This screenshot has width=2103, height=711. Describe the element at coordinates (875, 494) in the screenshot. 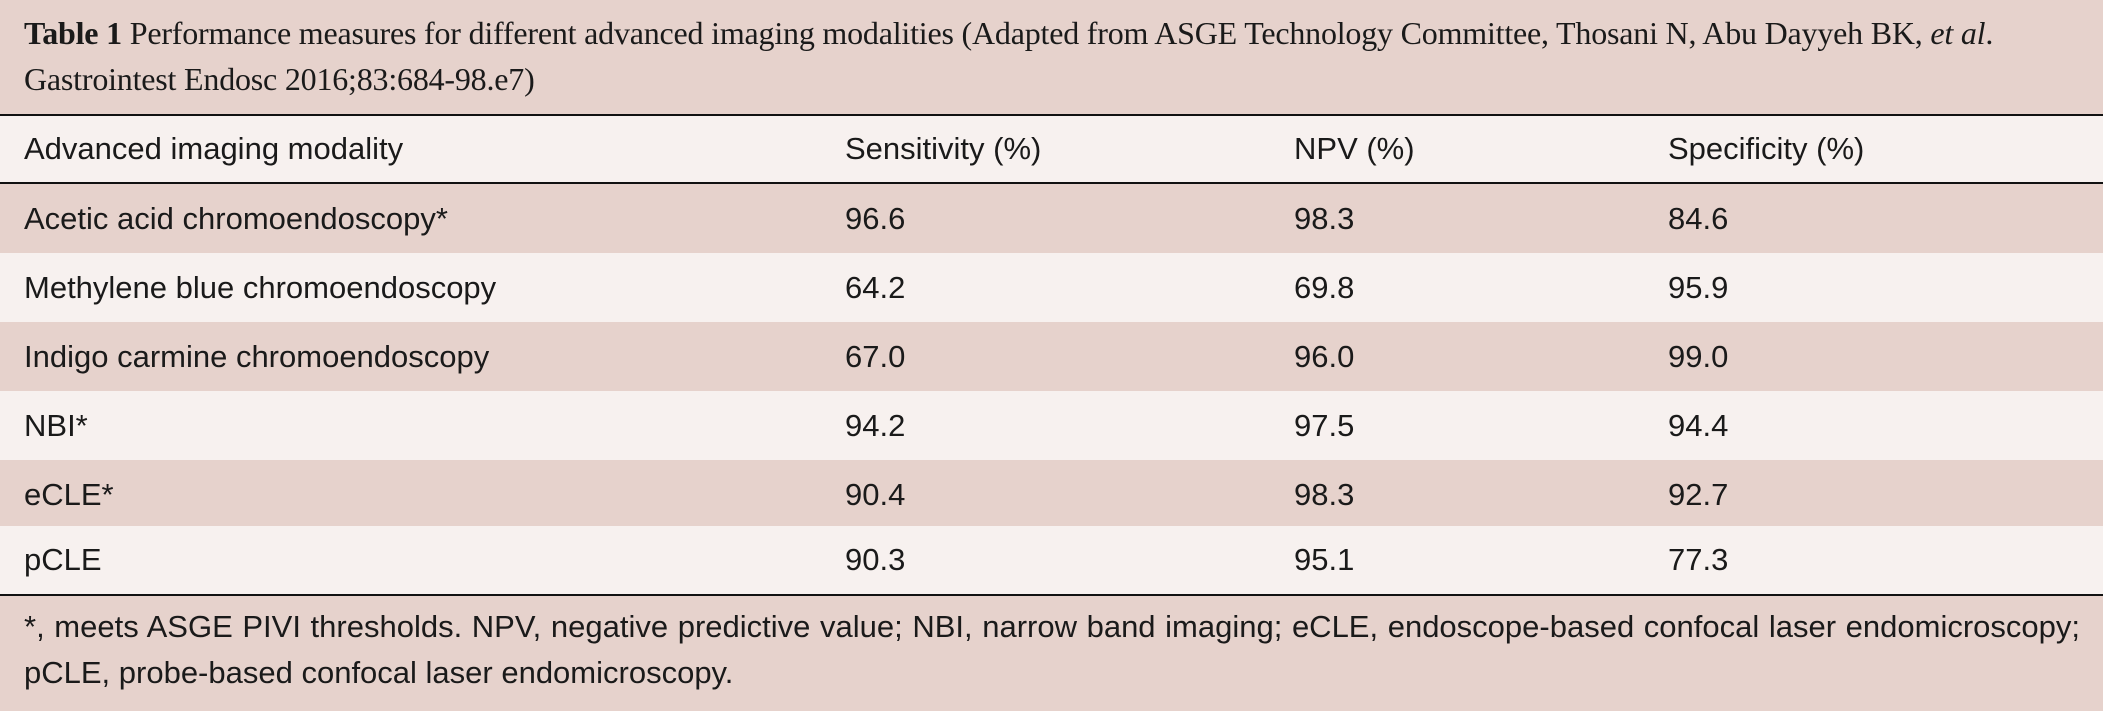

I see `cell-sensitivity: 90.4` at that location.